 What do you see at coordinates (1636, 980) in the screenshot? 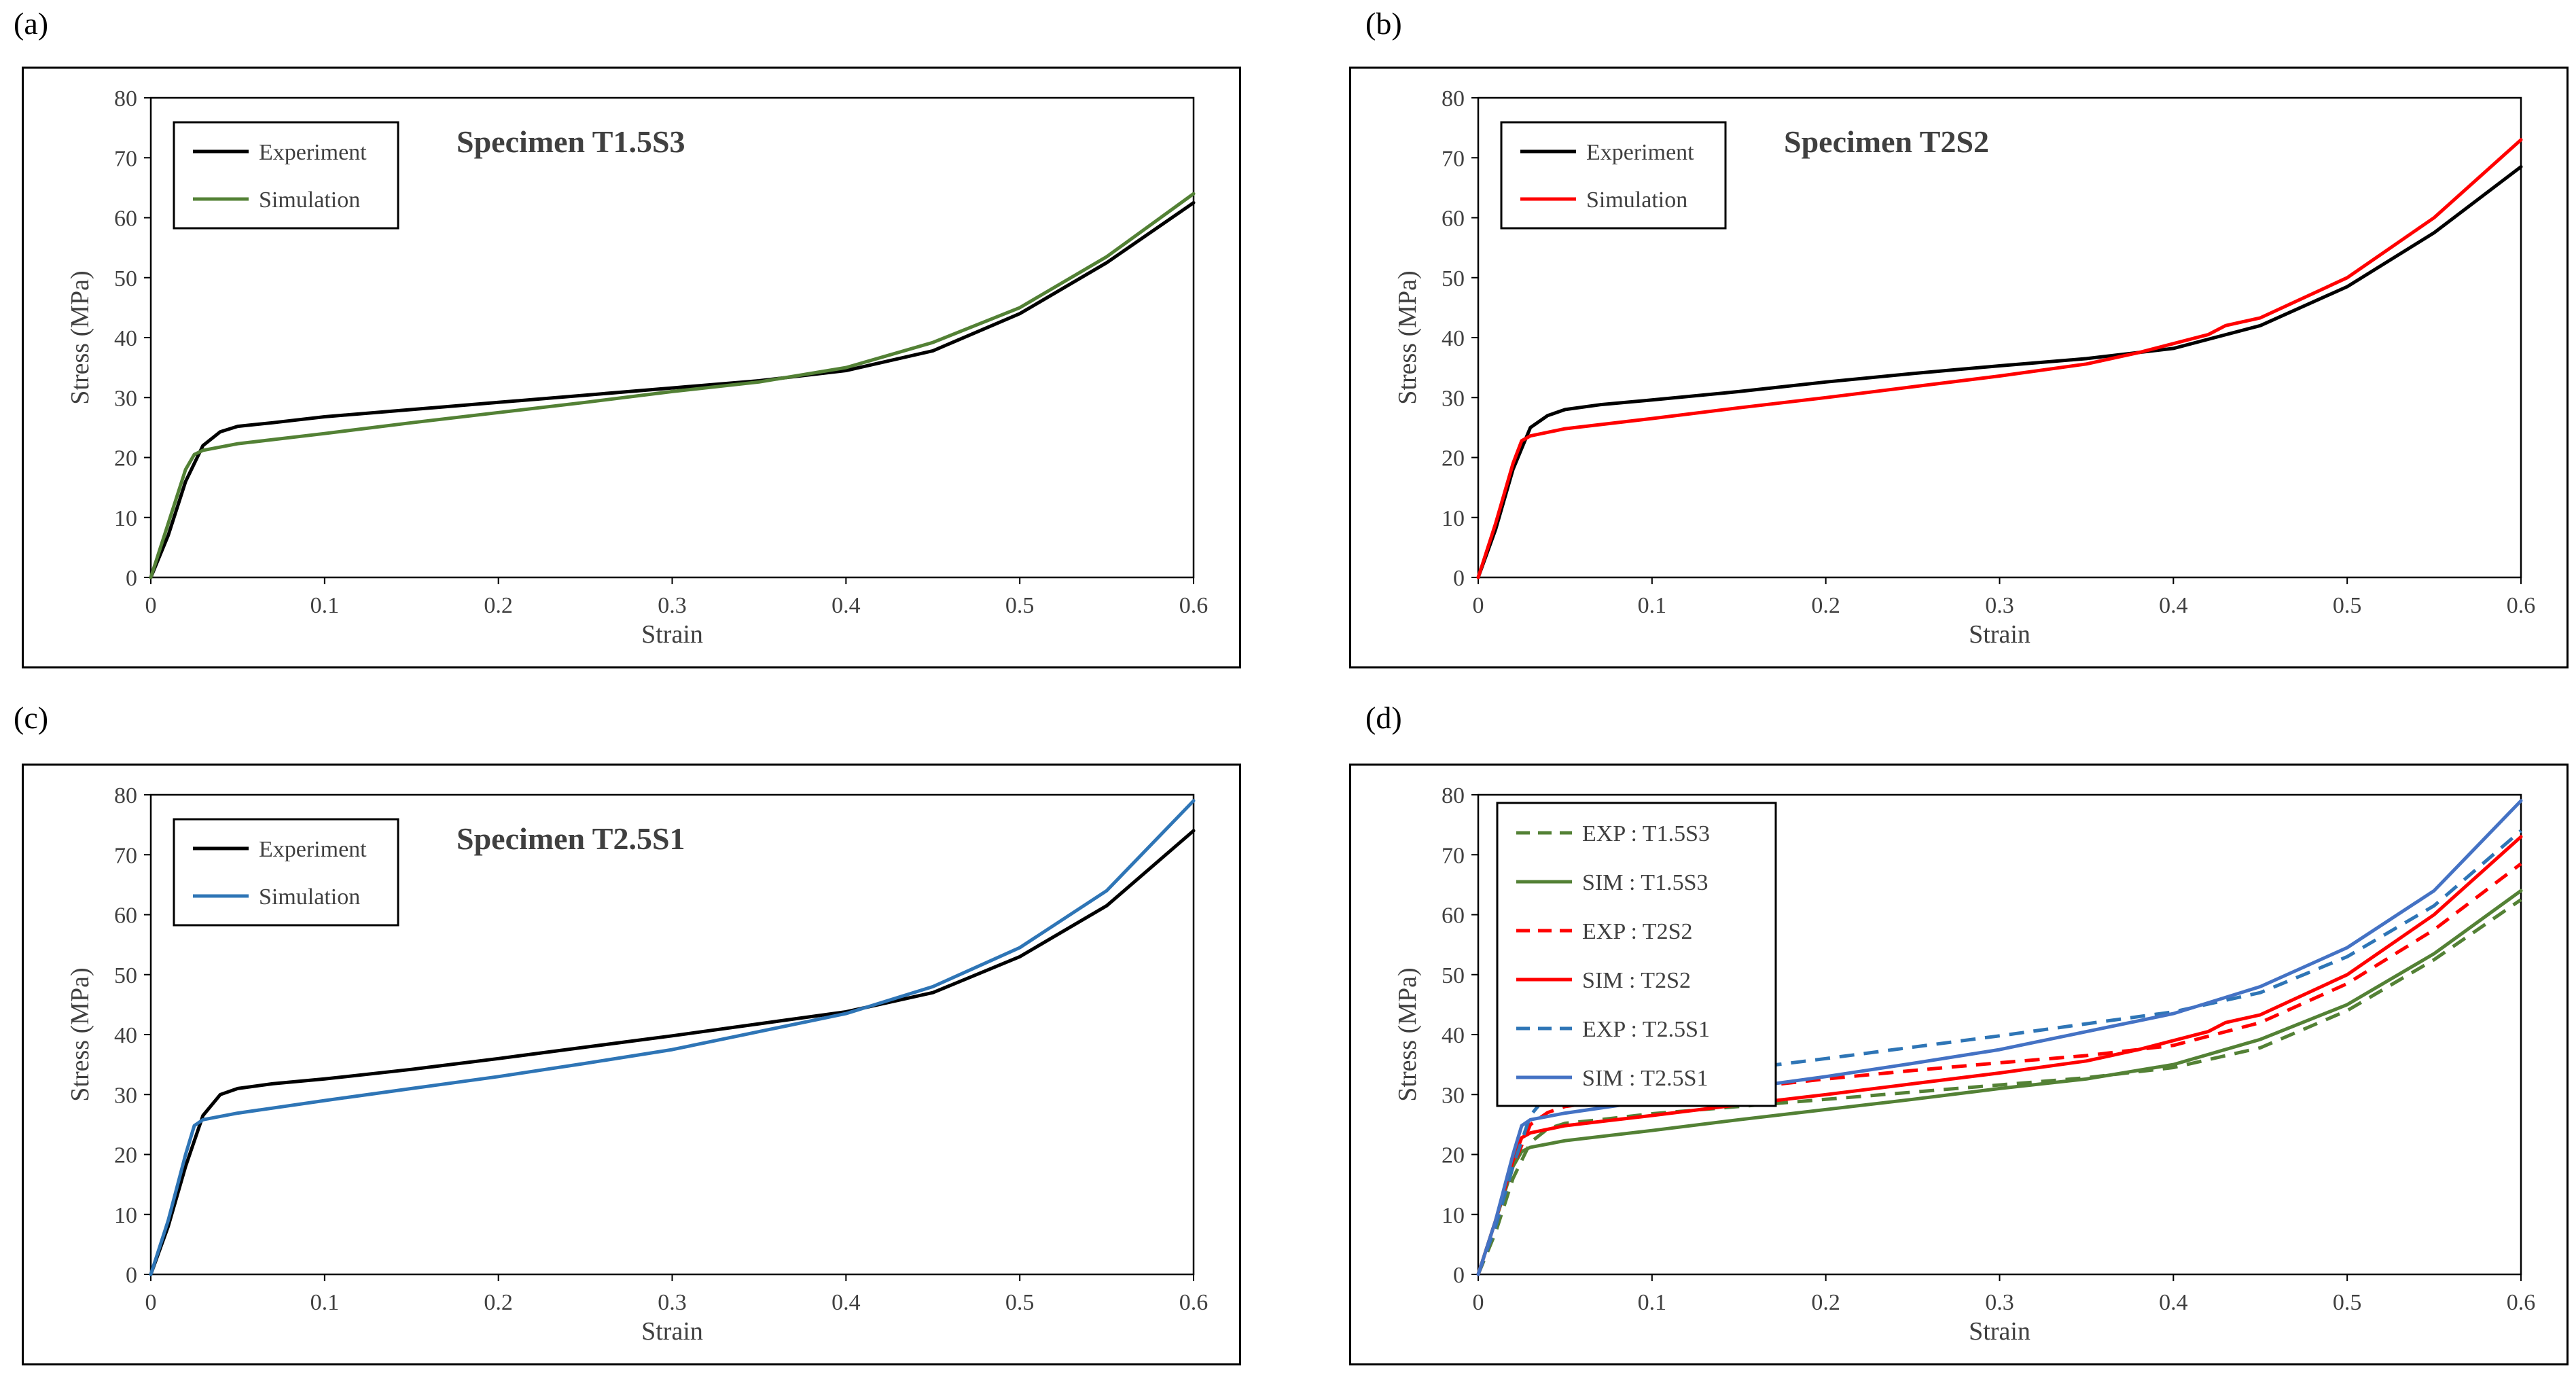
I see `legend-label: SIM : T2S2` at bounding box center [1636, 980].